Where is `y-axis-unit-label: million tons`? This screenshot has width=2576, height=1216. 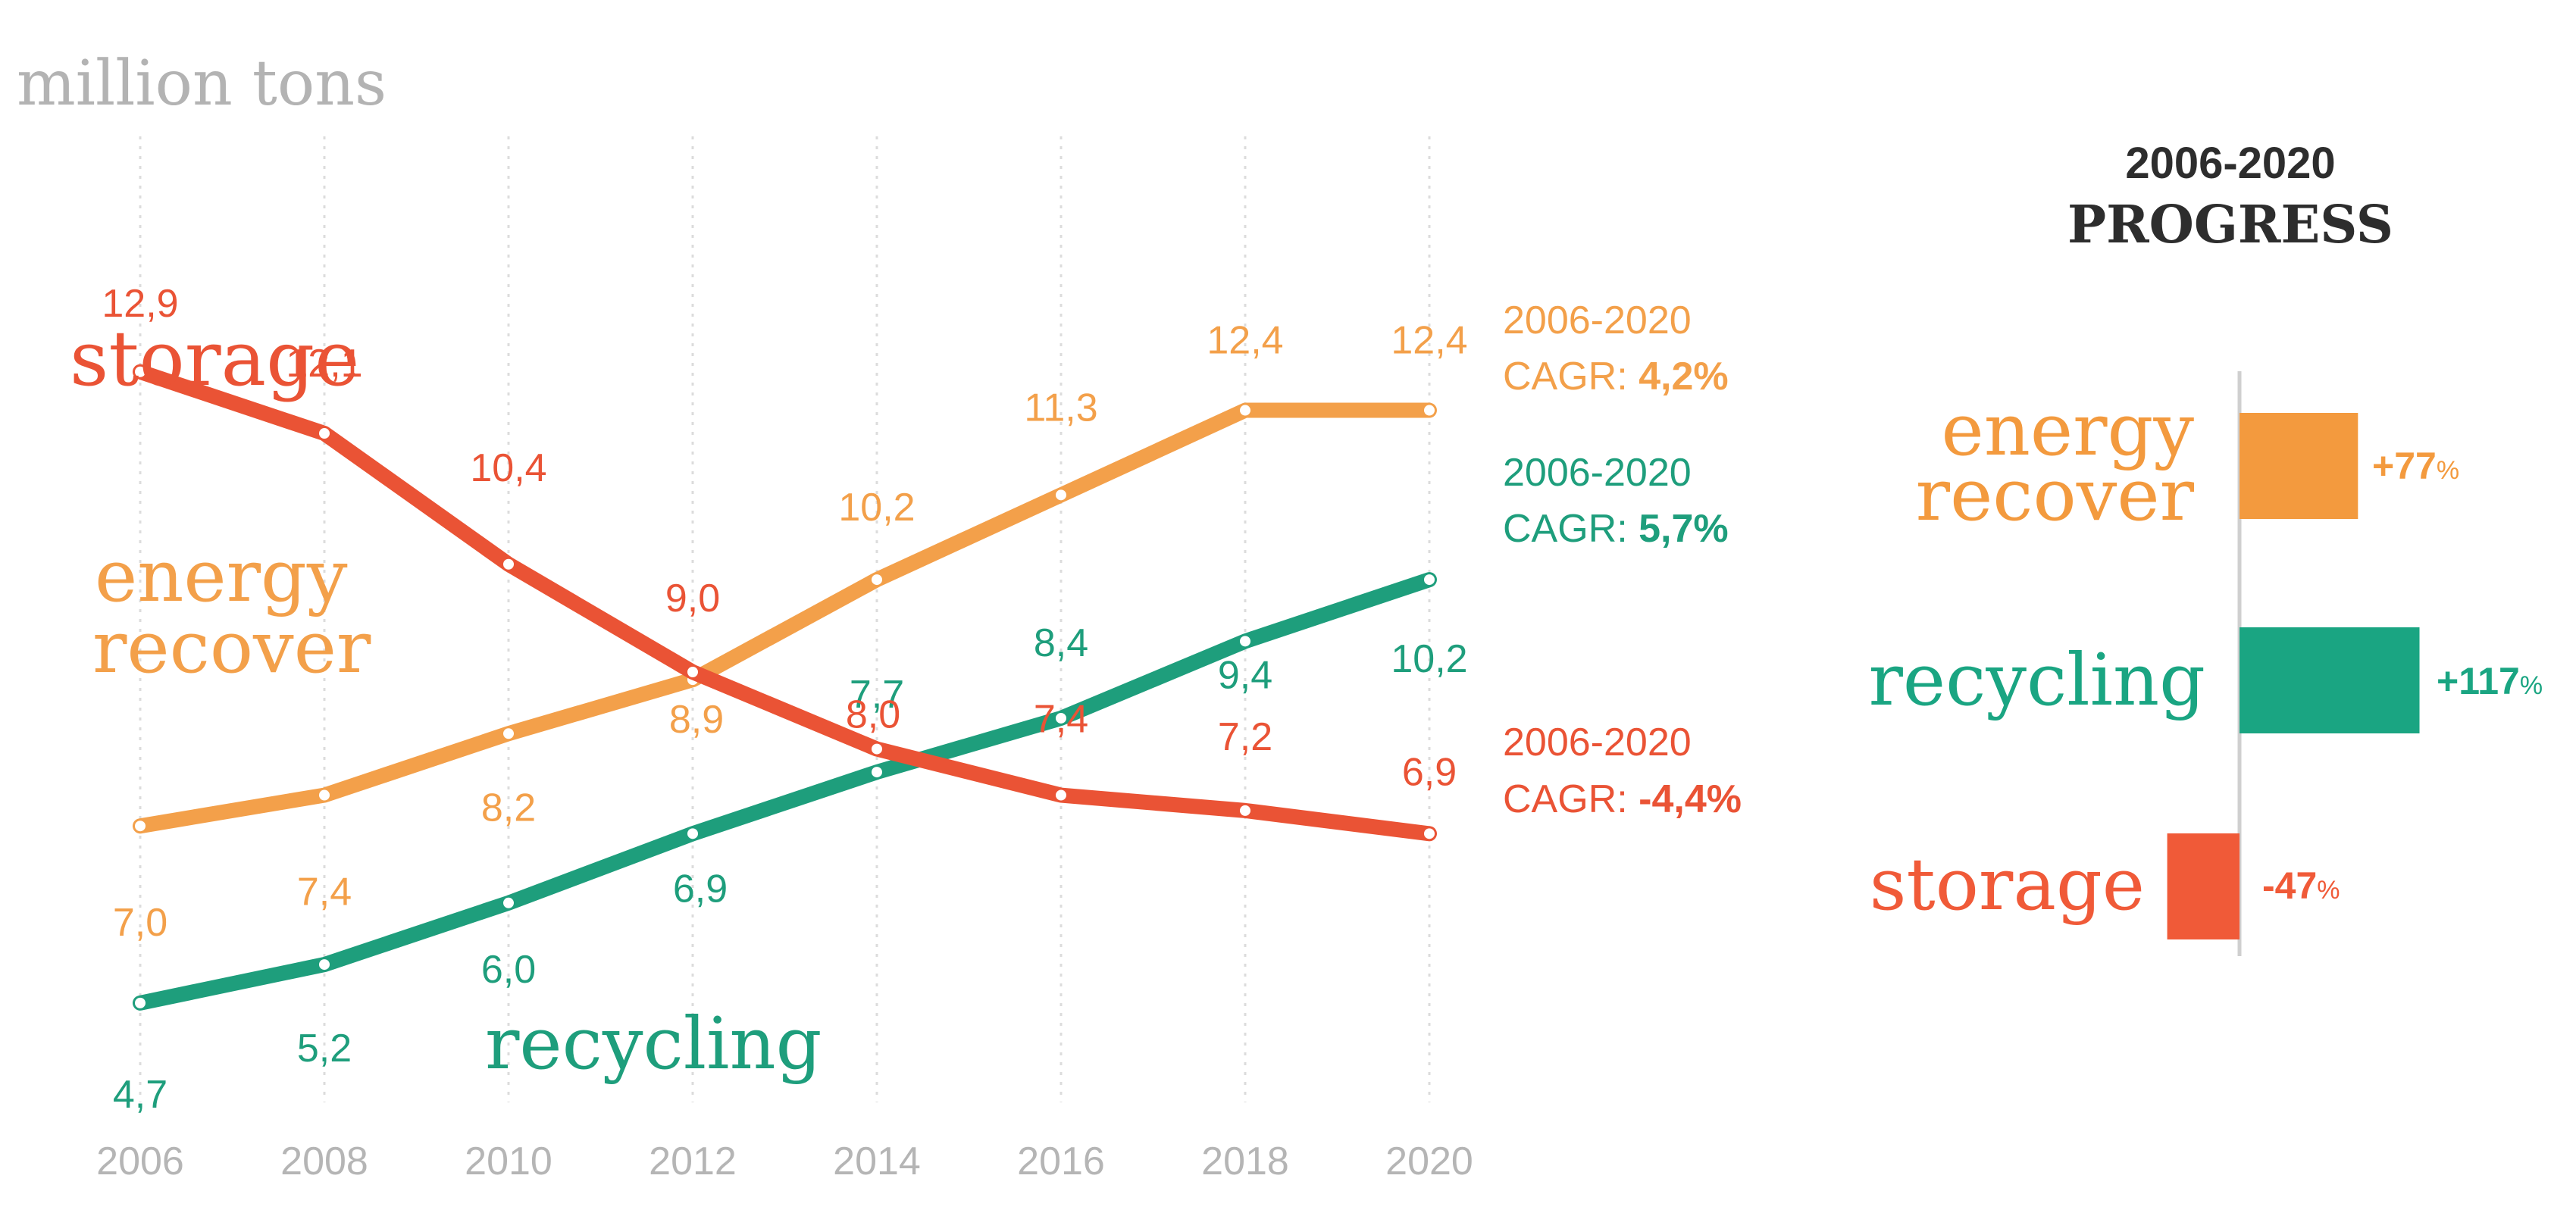 y-axis-unit-label: million tons is located at coordinates (202, 84).